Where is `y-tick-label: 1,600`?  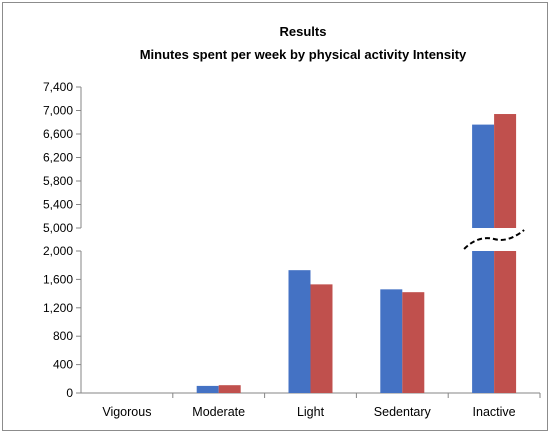 y-tick-label: 1,600 is located at coordinates (58, 279).